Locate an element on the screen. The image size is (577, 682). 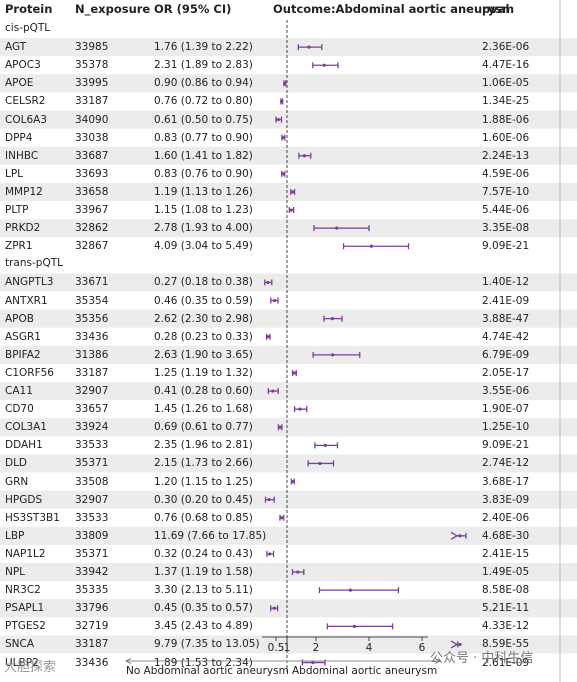
cell-pval: 6.79E-09 is located at coordinates (506, 354).